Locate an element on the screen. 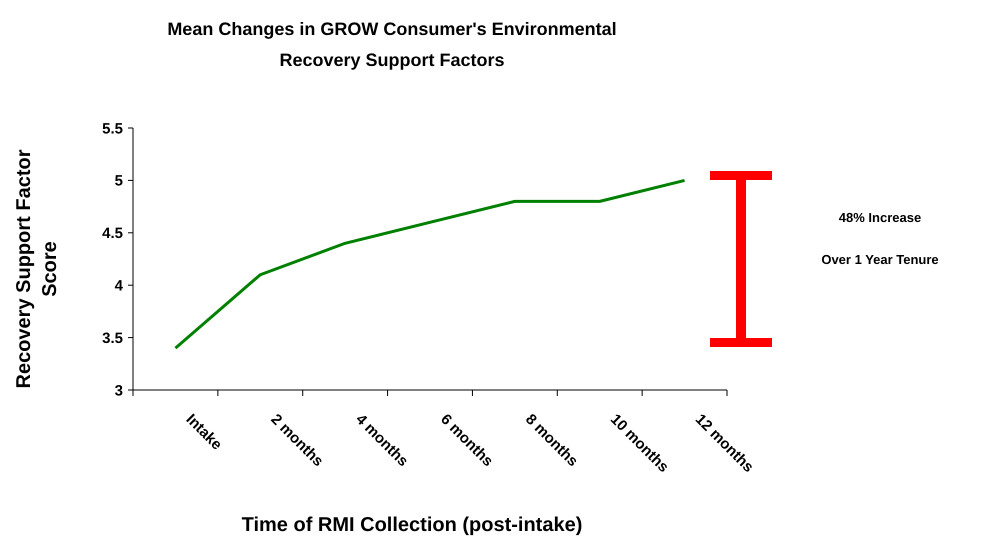  y-tick-label: 4 is located at coordinates (119, 285).